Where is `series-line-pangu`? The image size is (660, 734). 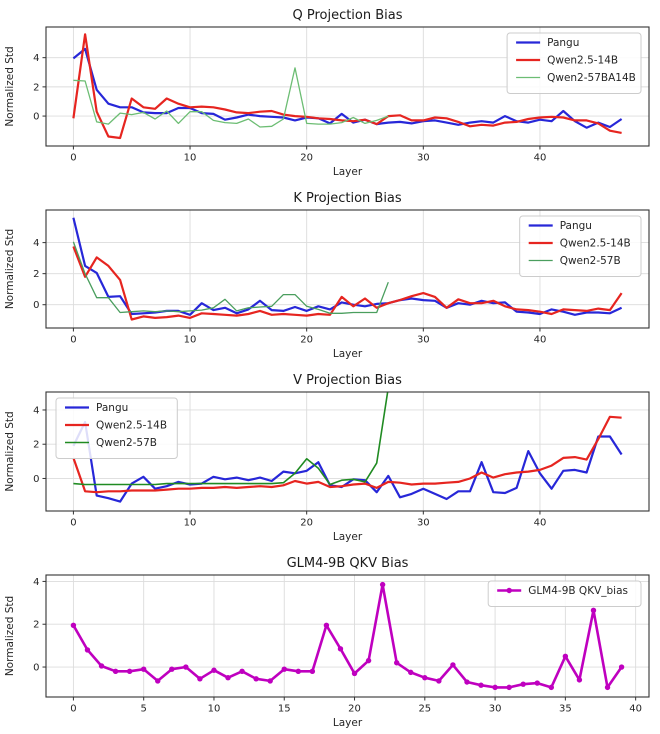
series-line-pangu is located at coordinates (347, 461).